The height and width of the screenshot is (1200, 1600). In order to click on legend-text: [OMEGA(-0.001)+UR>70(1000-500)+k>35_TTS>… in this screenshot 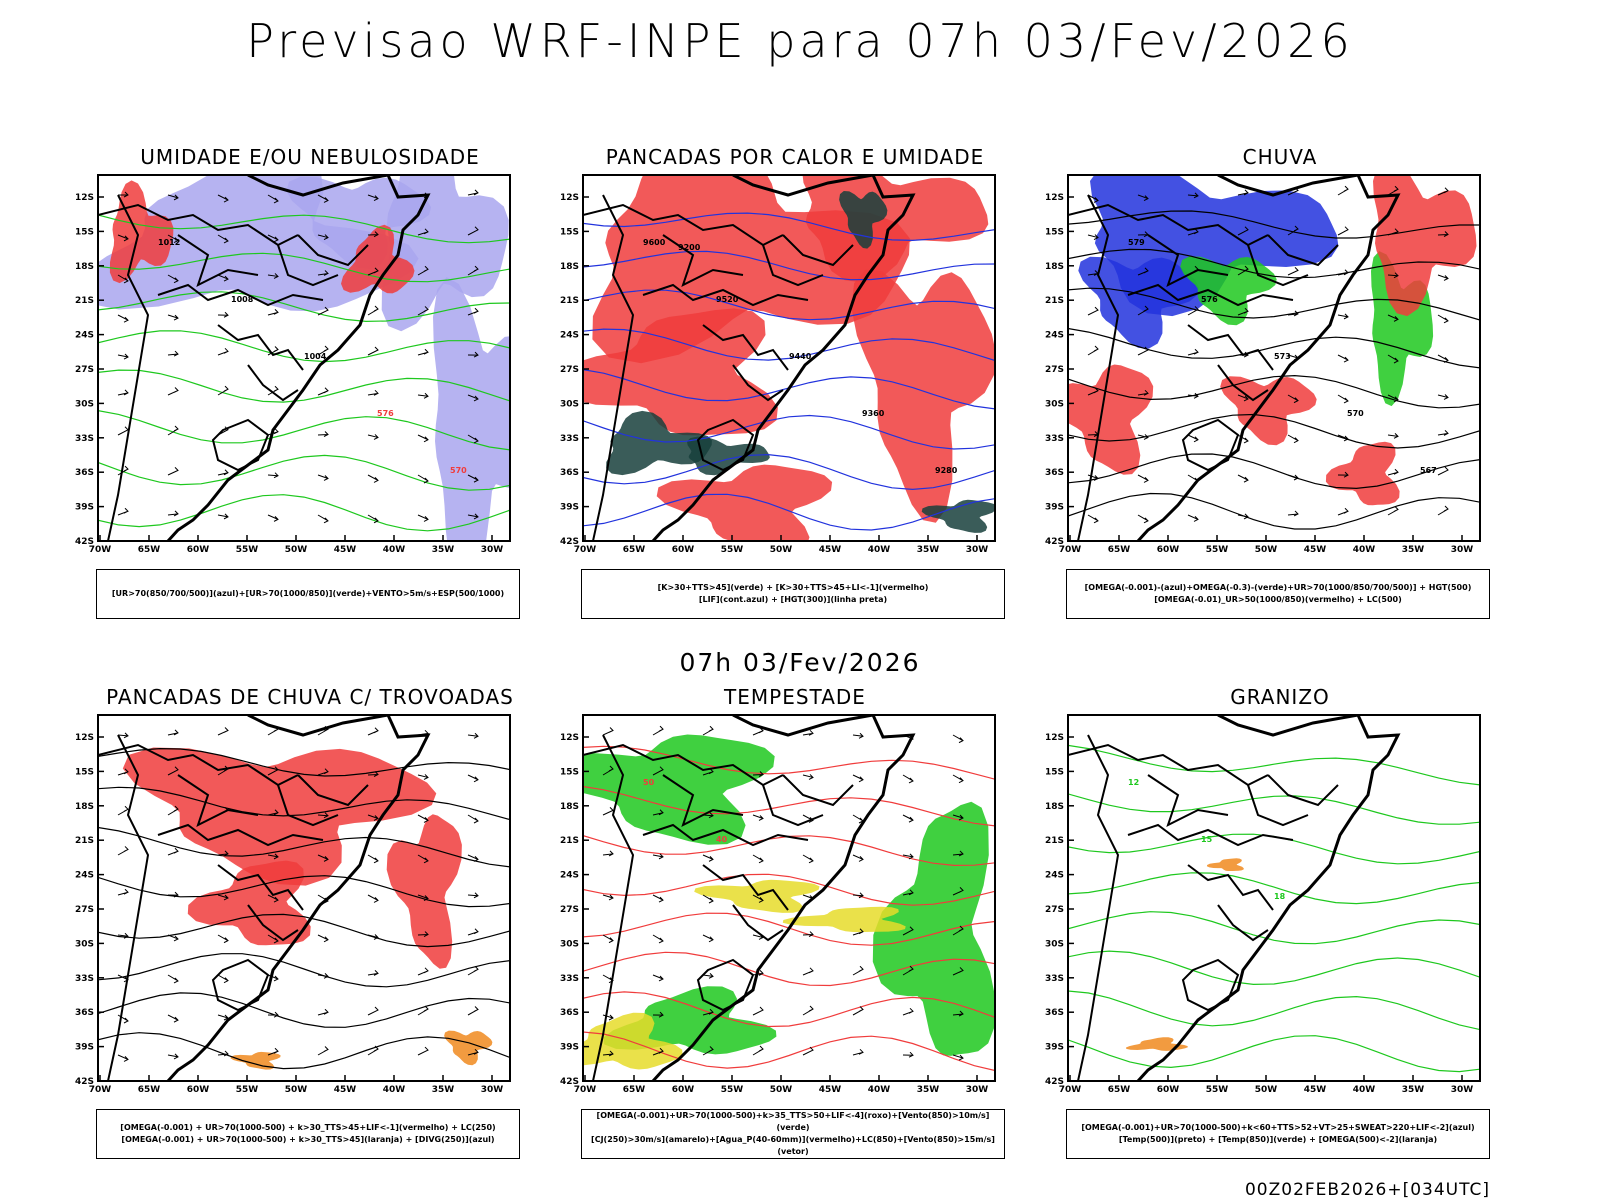, I will do `click(793, 1121)`.